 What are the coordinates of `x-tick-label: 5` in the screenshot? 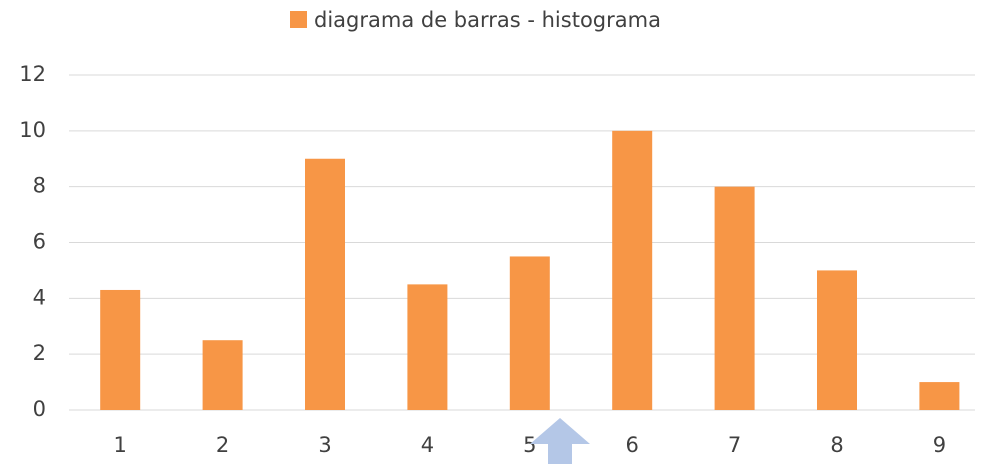 It's located at (529, 445).